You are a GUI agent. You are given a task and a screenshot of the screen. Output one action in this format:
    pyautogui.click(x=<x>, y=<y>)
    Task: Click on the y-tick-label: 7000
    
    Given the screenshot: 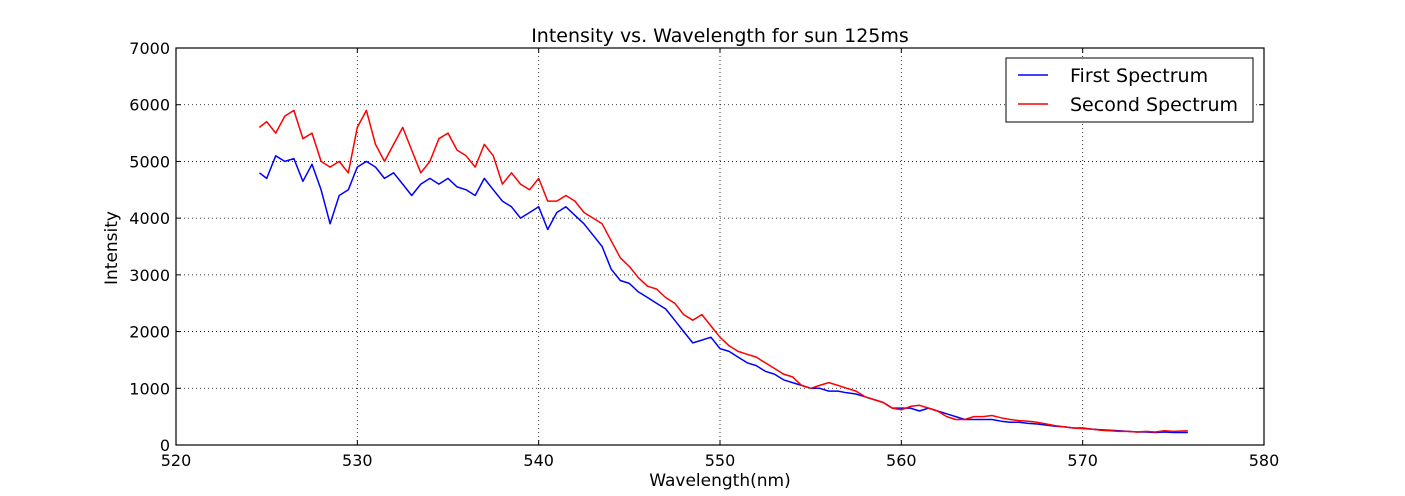 What is the action you would take?
    pyautogui.click(x=149, y=48)
    